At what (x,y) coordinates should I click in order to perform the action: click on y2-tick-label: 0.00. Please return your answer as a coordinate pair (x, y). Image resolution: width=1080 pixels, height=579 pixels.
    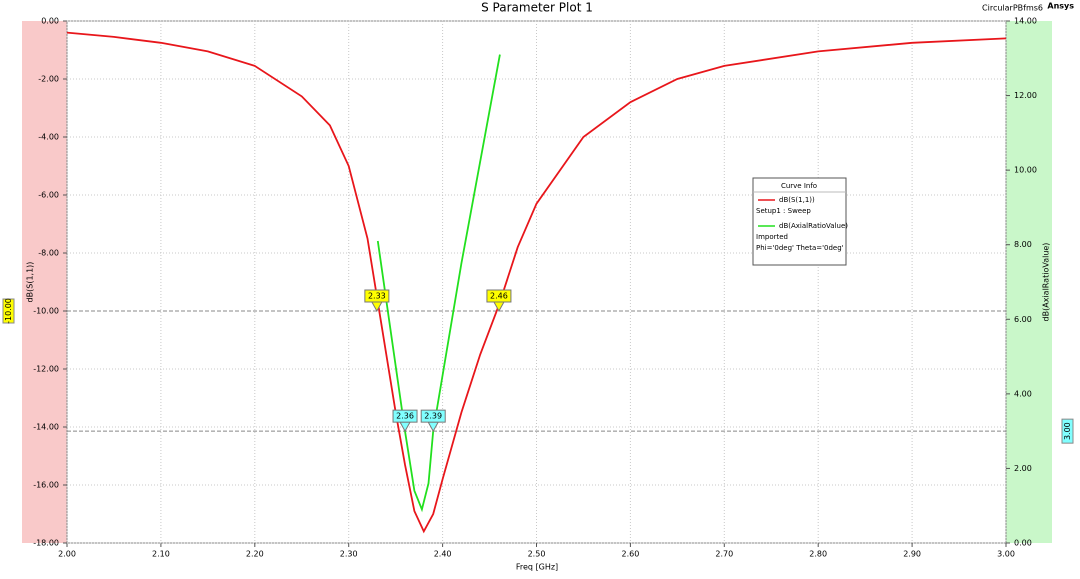
    Looking at the image, I should click on (1023, 543).